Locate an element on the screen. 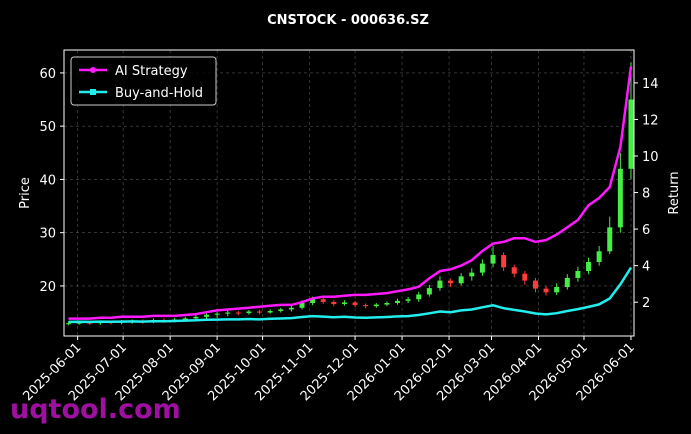 The image size is (691, 434). y-tick-label: 60 is located at coordinates (47, 74).